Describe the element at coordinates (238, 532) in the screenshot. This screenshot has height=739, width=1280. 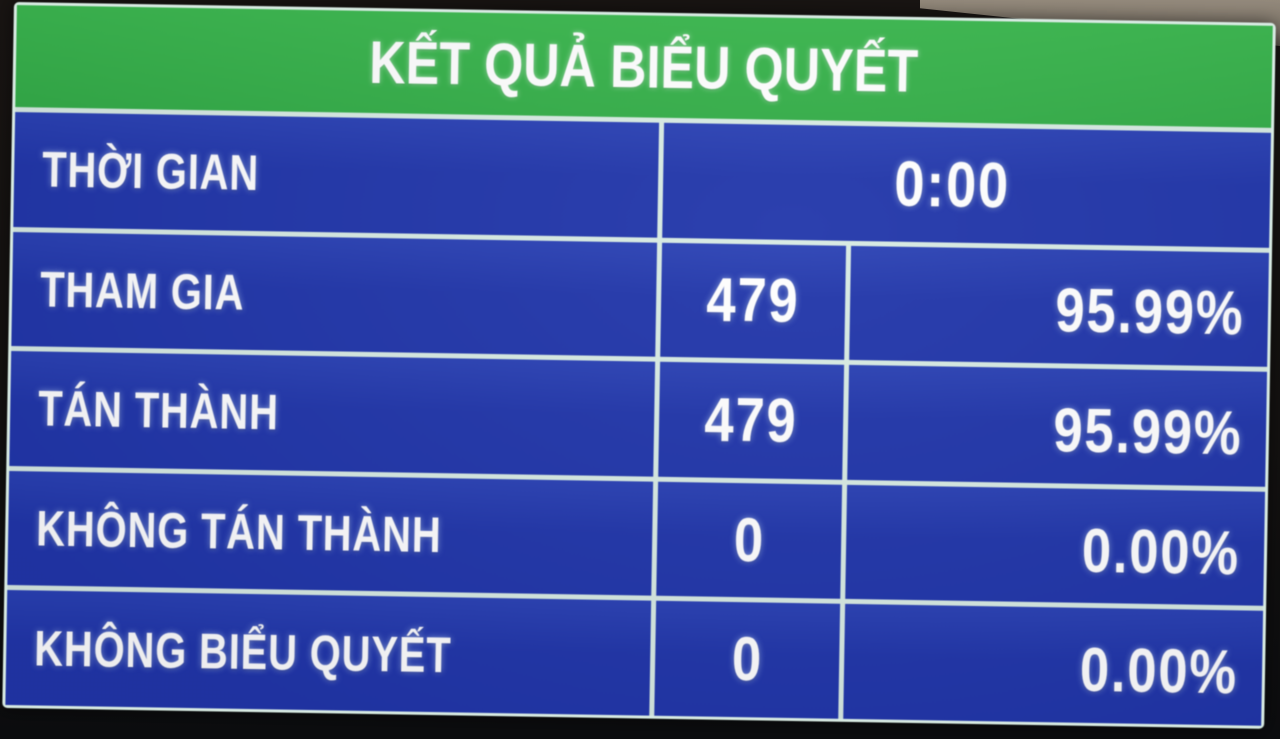
I see `row-label: KHÔNG TÁN THÀNH` at that location.